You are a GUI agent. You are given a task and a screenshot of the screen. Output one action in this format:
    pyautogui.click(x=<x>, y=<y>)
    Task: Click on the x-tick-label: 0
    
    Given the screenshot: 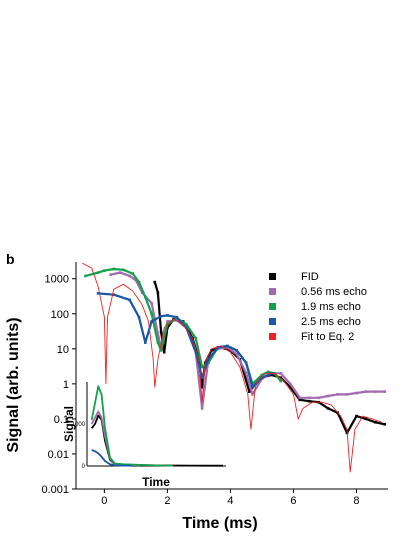 What is the action you would take?
    pyautogui.click(x=104, y=501)
    